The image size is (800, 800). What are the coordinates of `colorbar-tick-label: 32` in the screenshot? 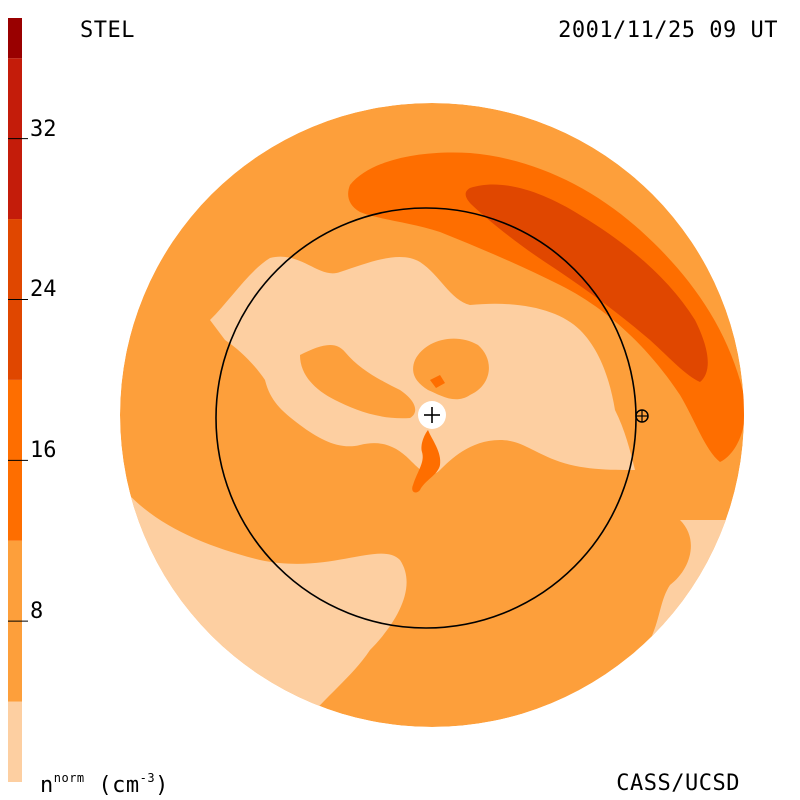 It's located at (43, 129).